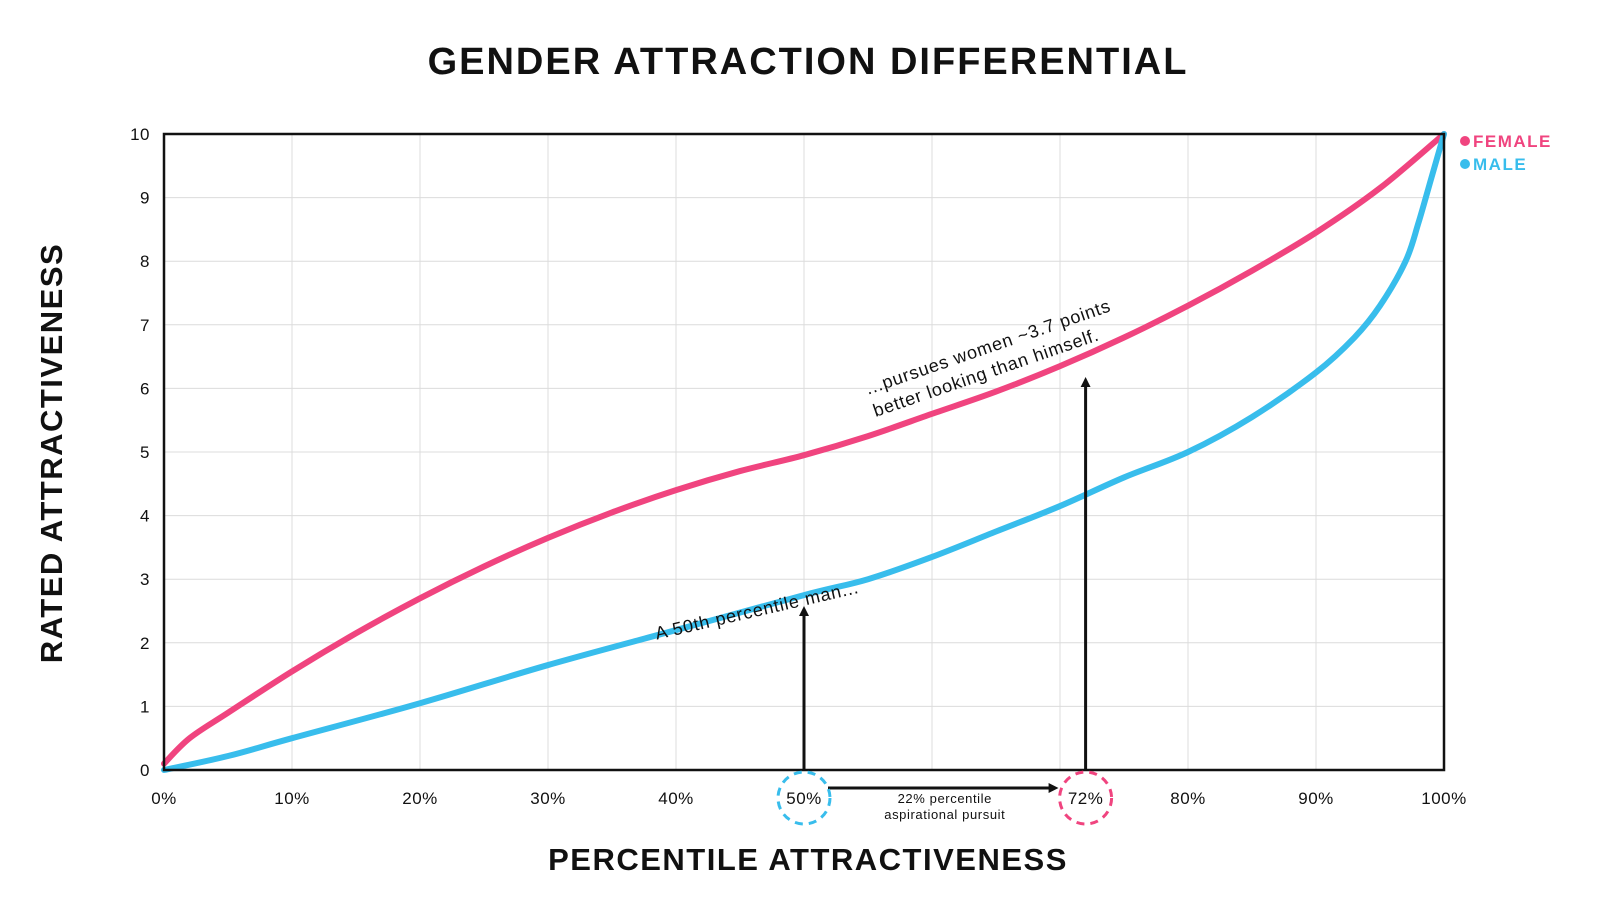  What do you see at coordinates (1443, 798) in the screenshot?
I see `x-tick-label: 100%` at bounding box center [1443, 798].